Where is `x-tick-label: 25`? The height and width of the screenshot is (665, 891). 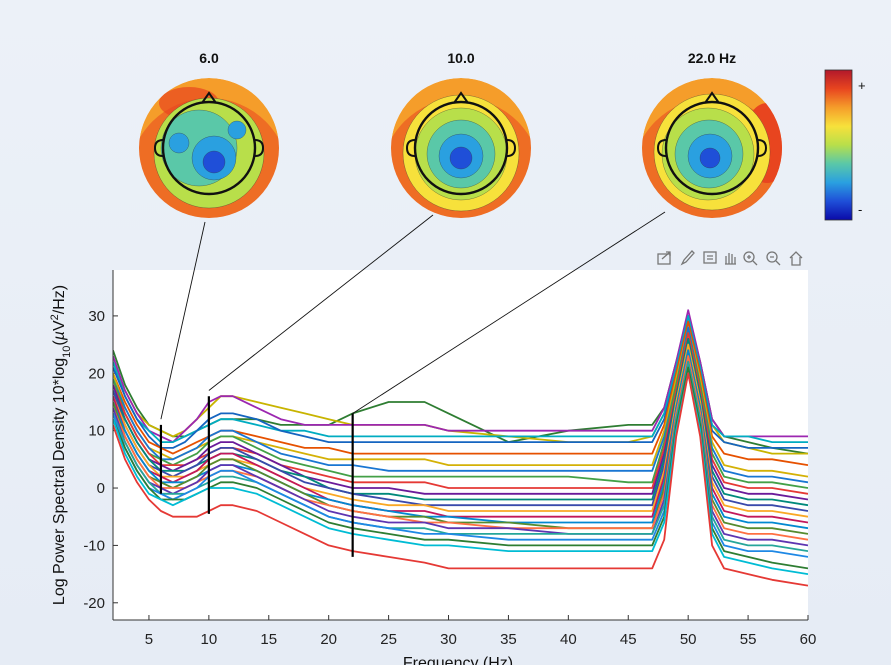
x-tick-label: 25 is located at coordinates (388, 639).